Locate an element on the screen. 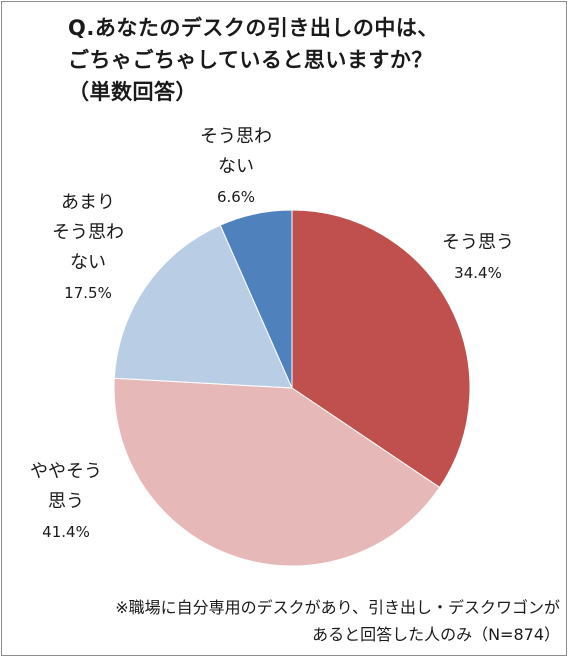  pie-slice-amari-sou-omowanai is located at coordinates (203, 306).